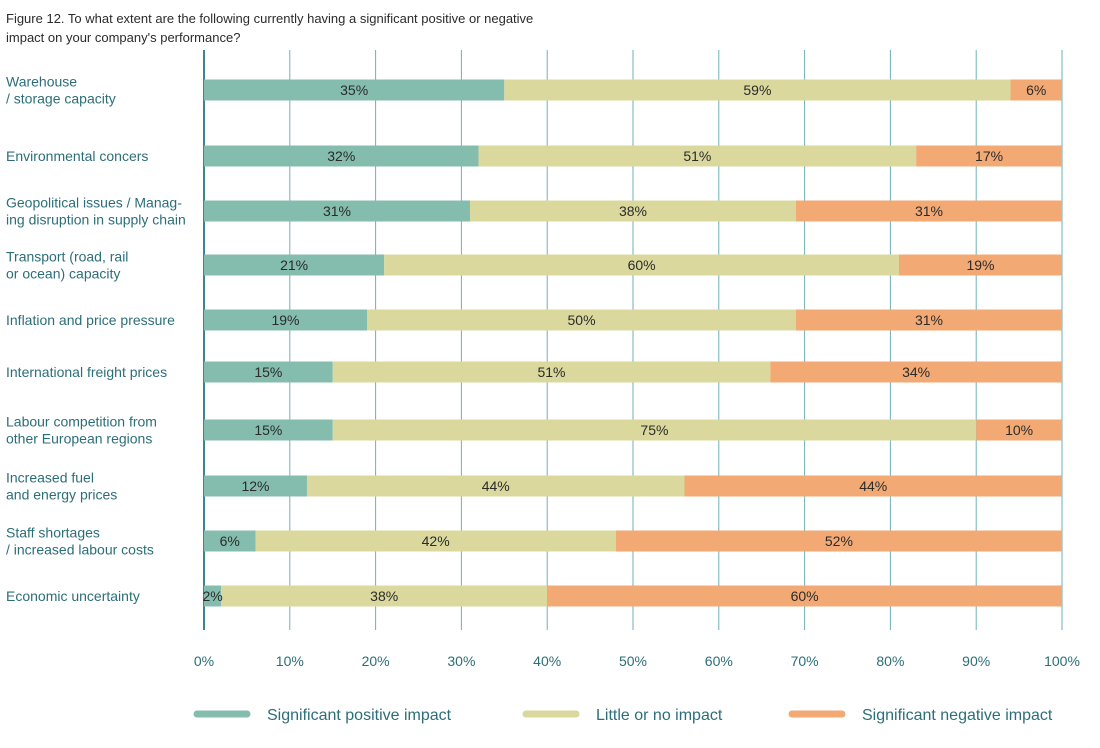  I want to click on x-tick-label: 10%, so click(290, 661).